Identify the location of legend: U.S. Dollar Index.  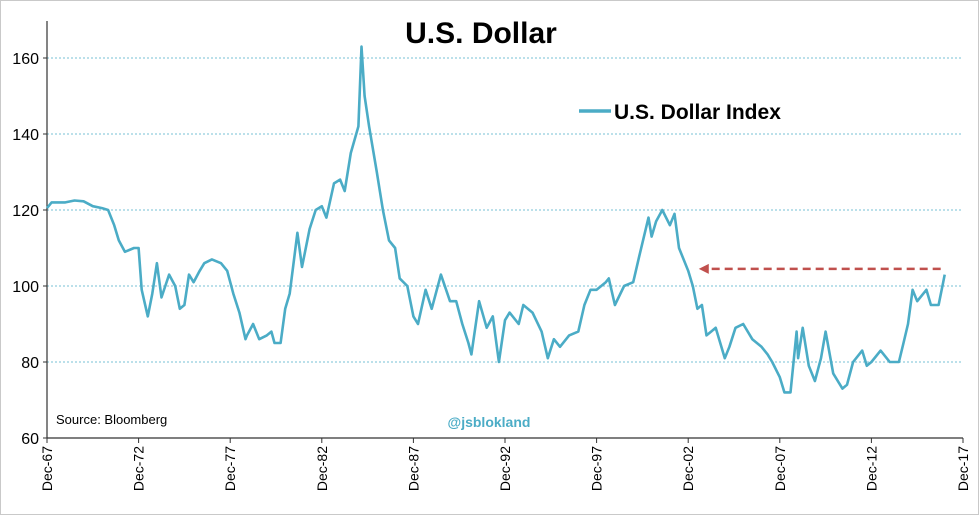
(680, 112).